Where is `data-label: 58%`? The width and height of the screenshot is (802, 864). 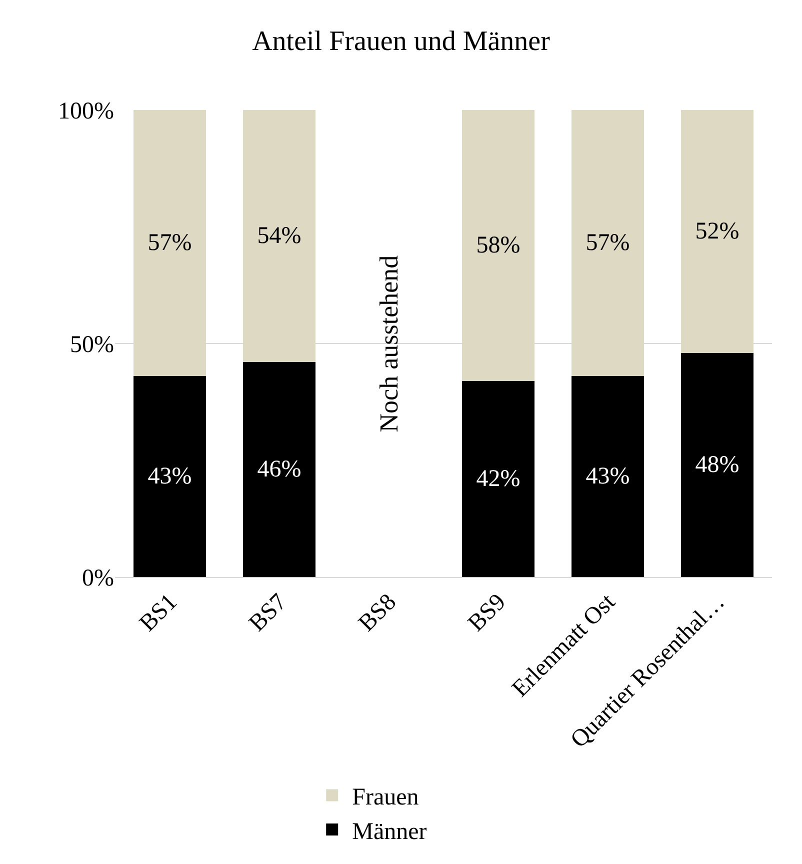
data-label: 58% is located at coordinates (498, 245).